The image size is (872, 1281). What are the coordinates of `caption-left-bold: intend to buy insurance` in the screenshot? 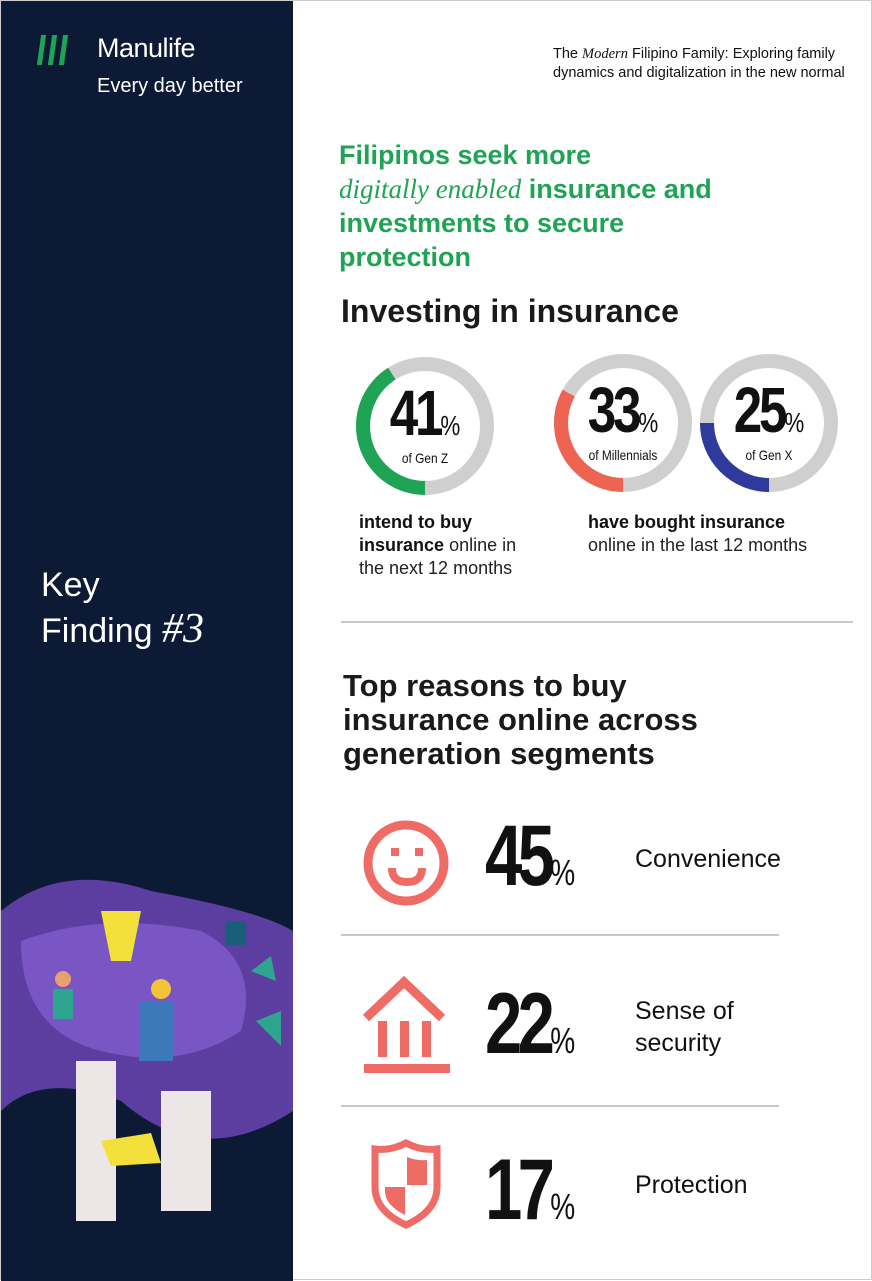 It's located at (415, 533).